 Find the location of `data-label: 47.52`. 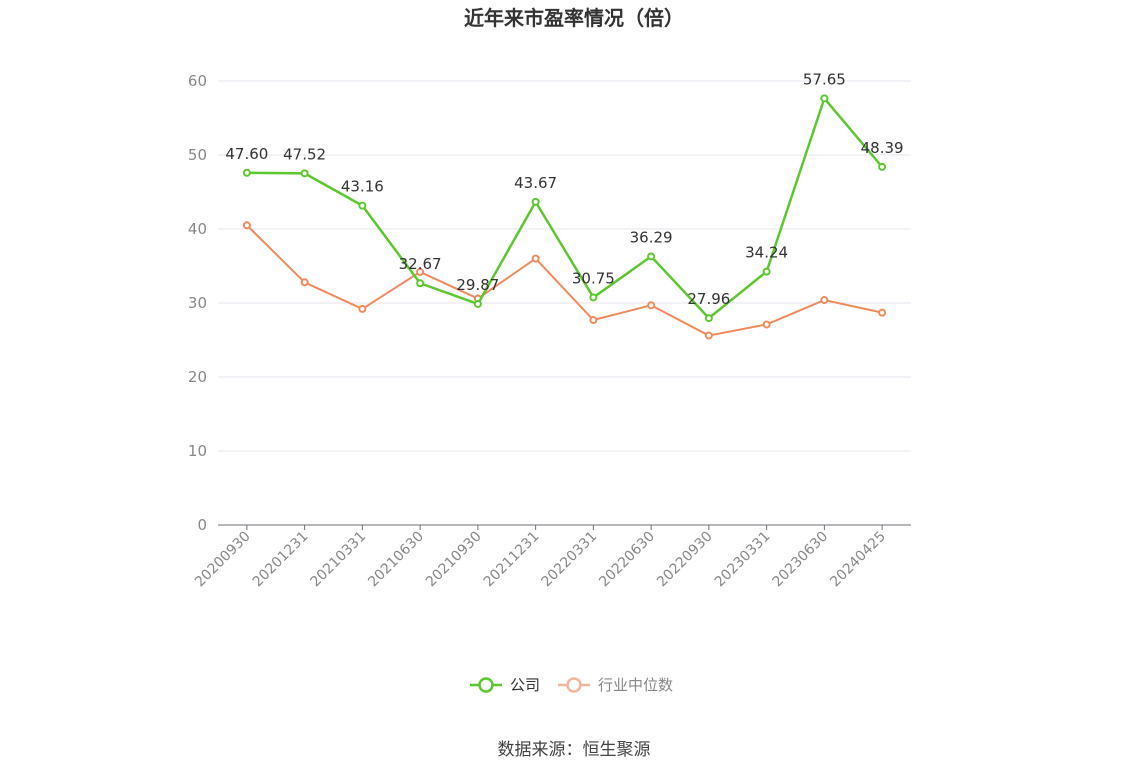

data-label: 47.52 is located at coordinates (304, 154).